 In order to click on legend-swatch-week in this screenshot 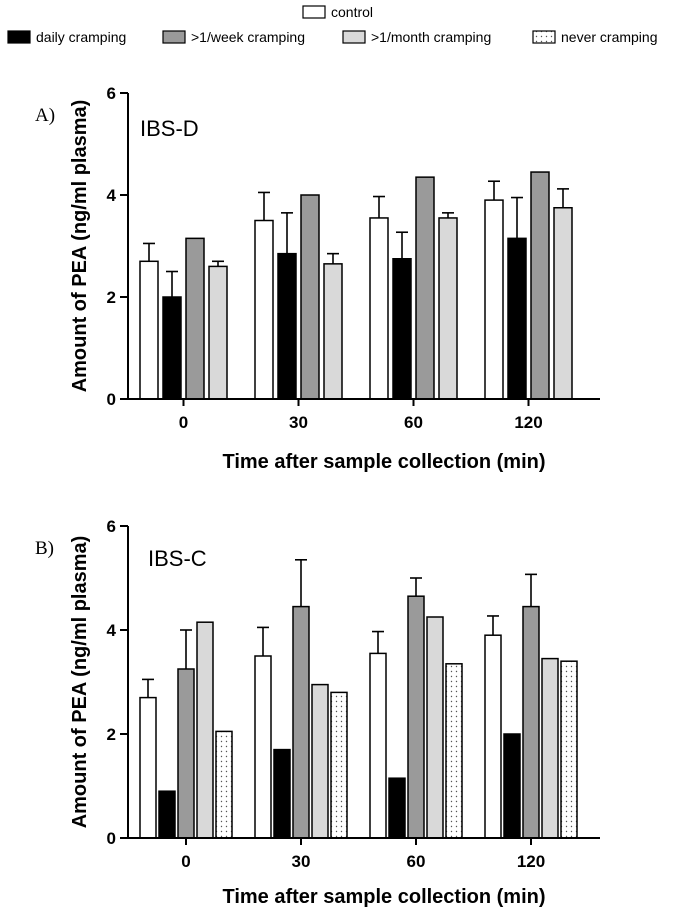, I will do `click(174, 37)`.